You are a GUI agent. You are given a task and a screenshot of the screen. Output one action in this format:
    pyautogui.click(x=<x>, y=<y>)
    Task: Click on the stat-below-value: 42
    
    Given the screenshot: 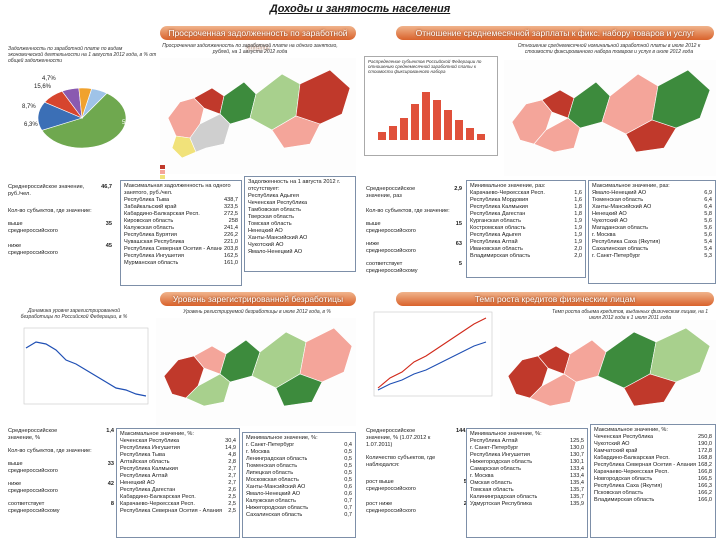 What is the action you would take?
    pyautogui.click(x=110, y=484)
    